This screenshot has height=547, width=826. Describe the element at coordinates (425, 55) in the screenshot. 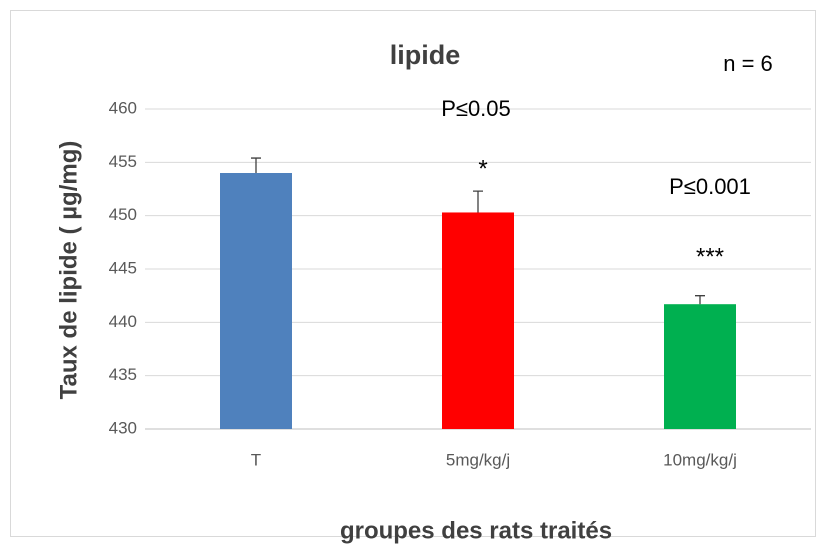

I see `chart-title: lipide` at that location.